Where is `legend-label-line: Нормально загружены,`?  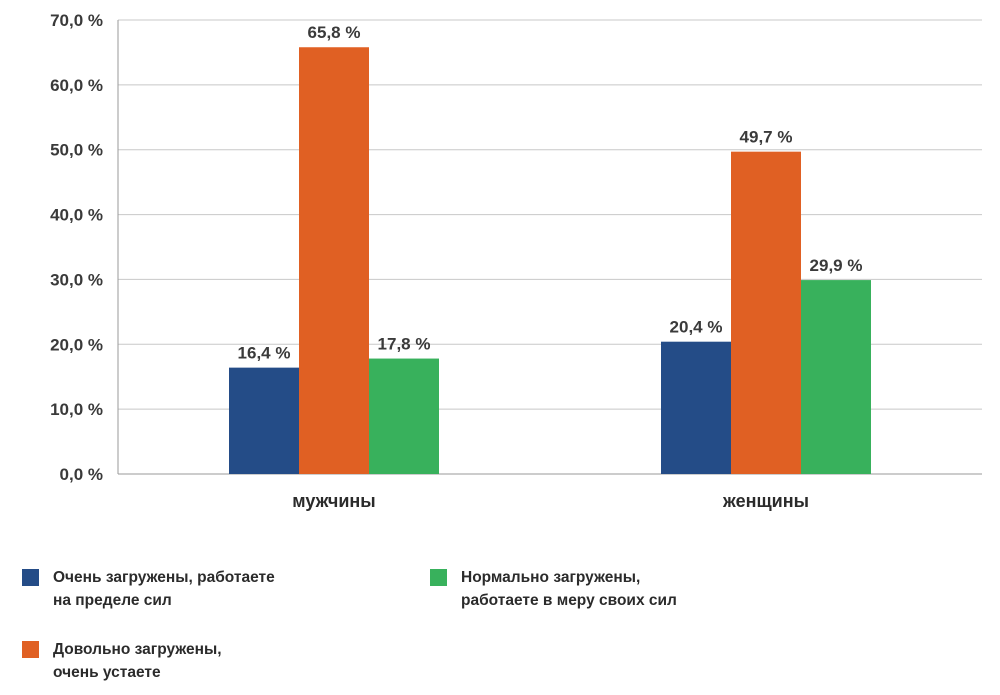 legend-label-line: Нормально загружены, is located at coordinates (551, 577).